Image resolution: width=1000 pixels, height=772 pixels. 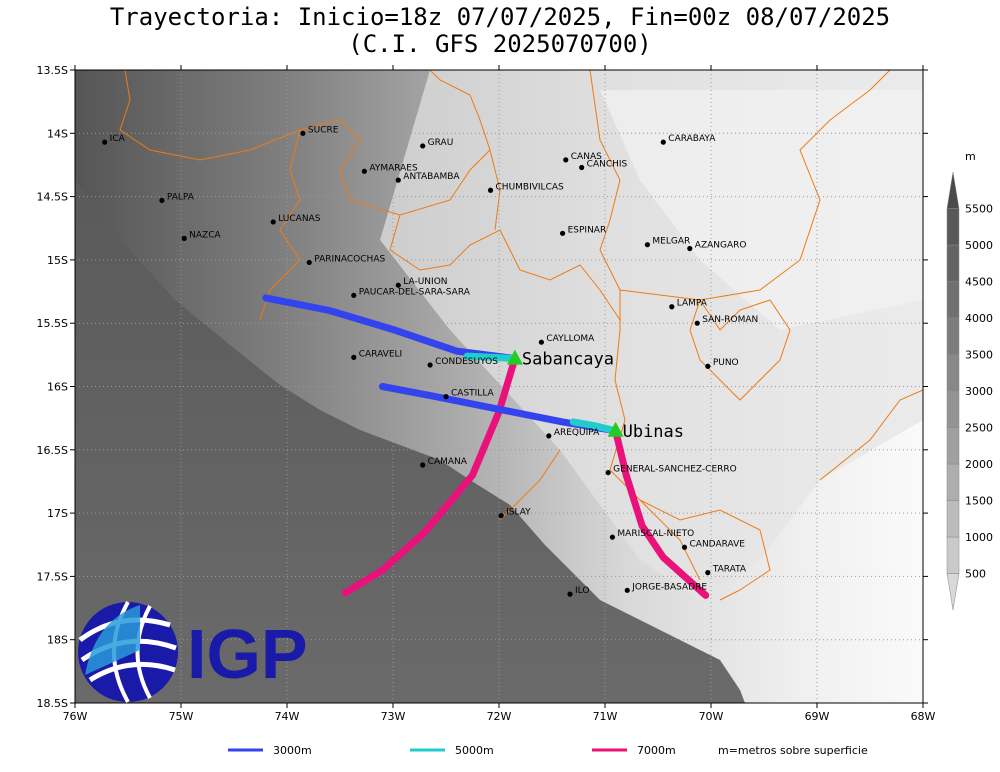 I want to click on place-label: LAMPA, so click(x=692, y=304).